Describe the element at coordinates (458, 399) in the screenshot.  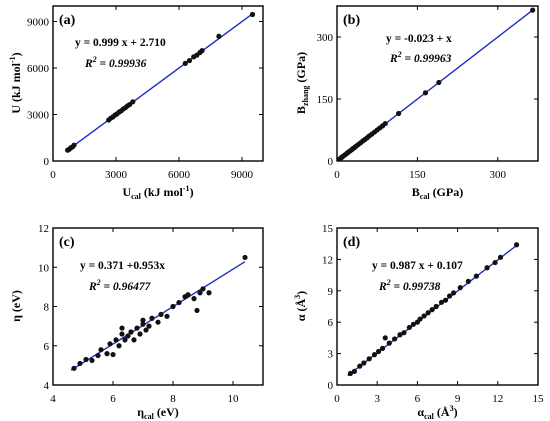
I see `panel-d-xtick-label: 9` at that location.